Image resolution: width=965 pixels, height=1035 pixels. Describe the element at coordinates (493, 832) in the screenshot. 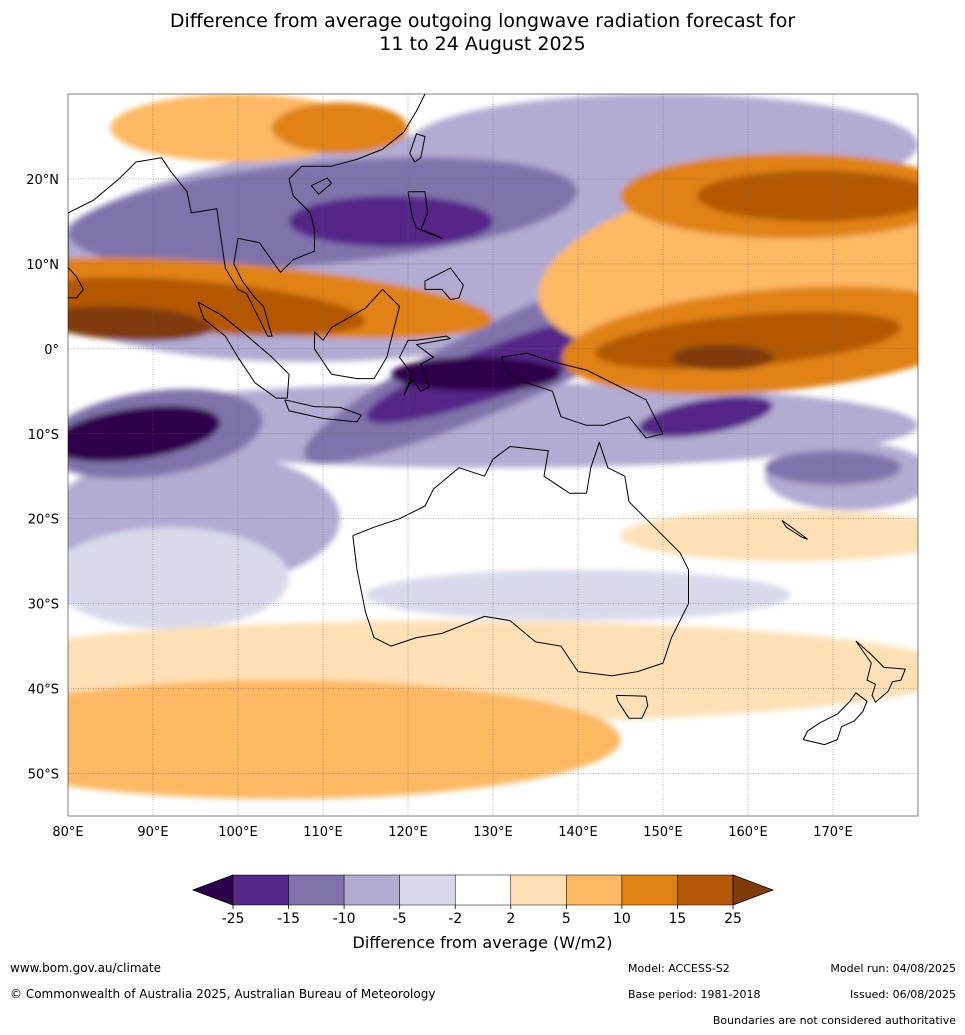

I see `lon-tick-label: 130°E` at that location.